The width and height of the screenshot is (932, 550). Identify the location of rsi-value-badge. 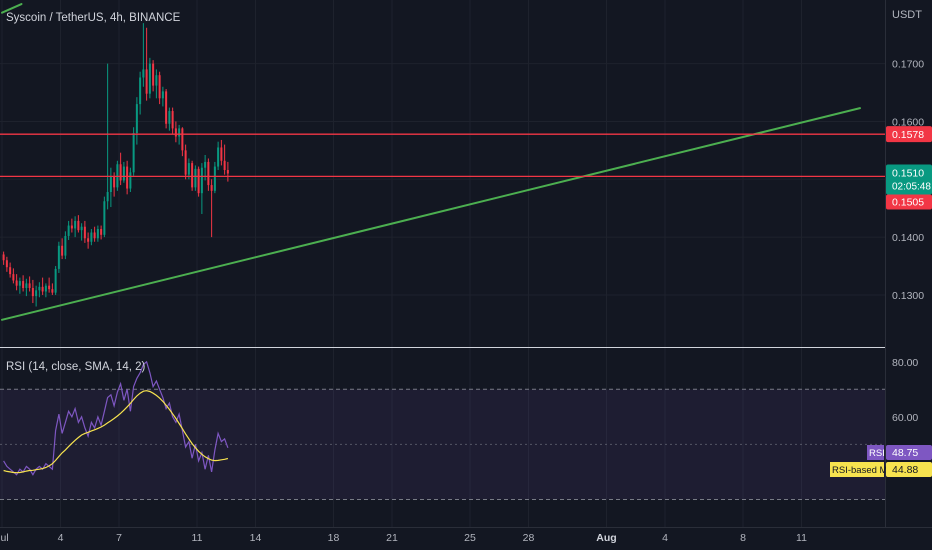
(909, 452).